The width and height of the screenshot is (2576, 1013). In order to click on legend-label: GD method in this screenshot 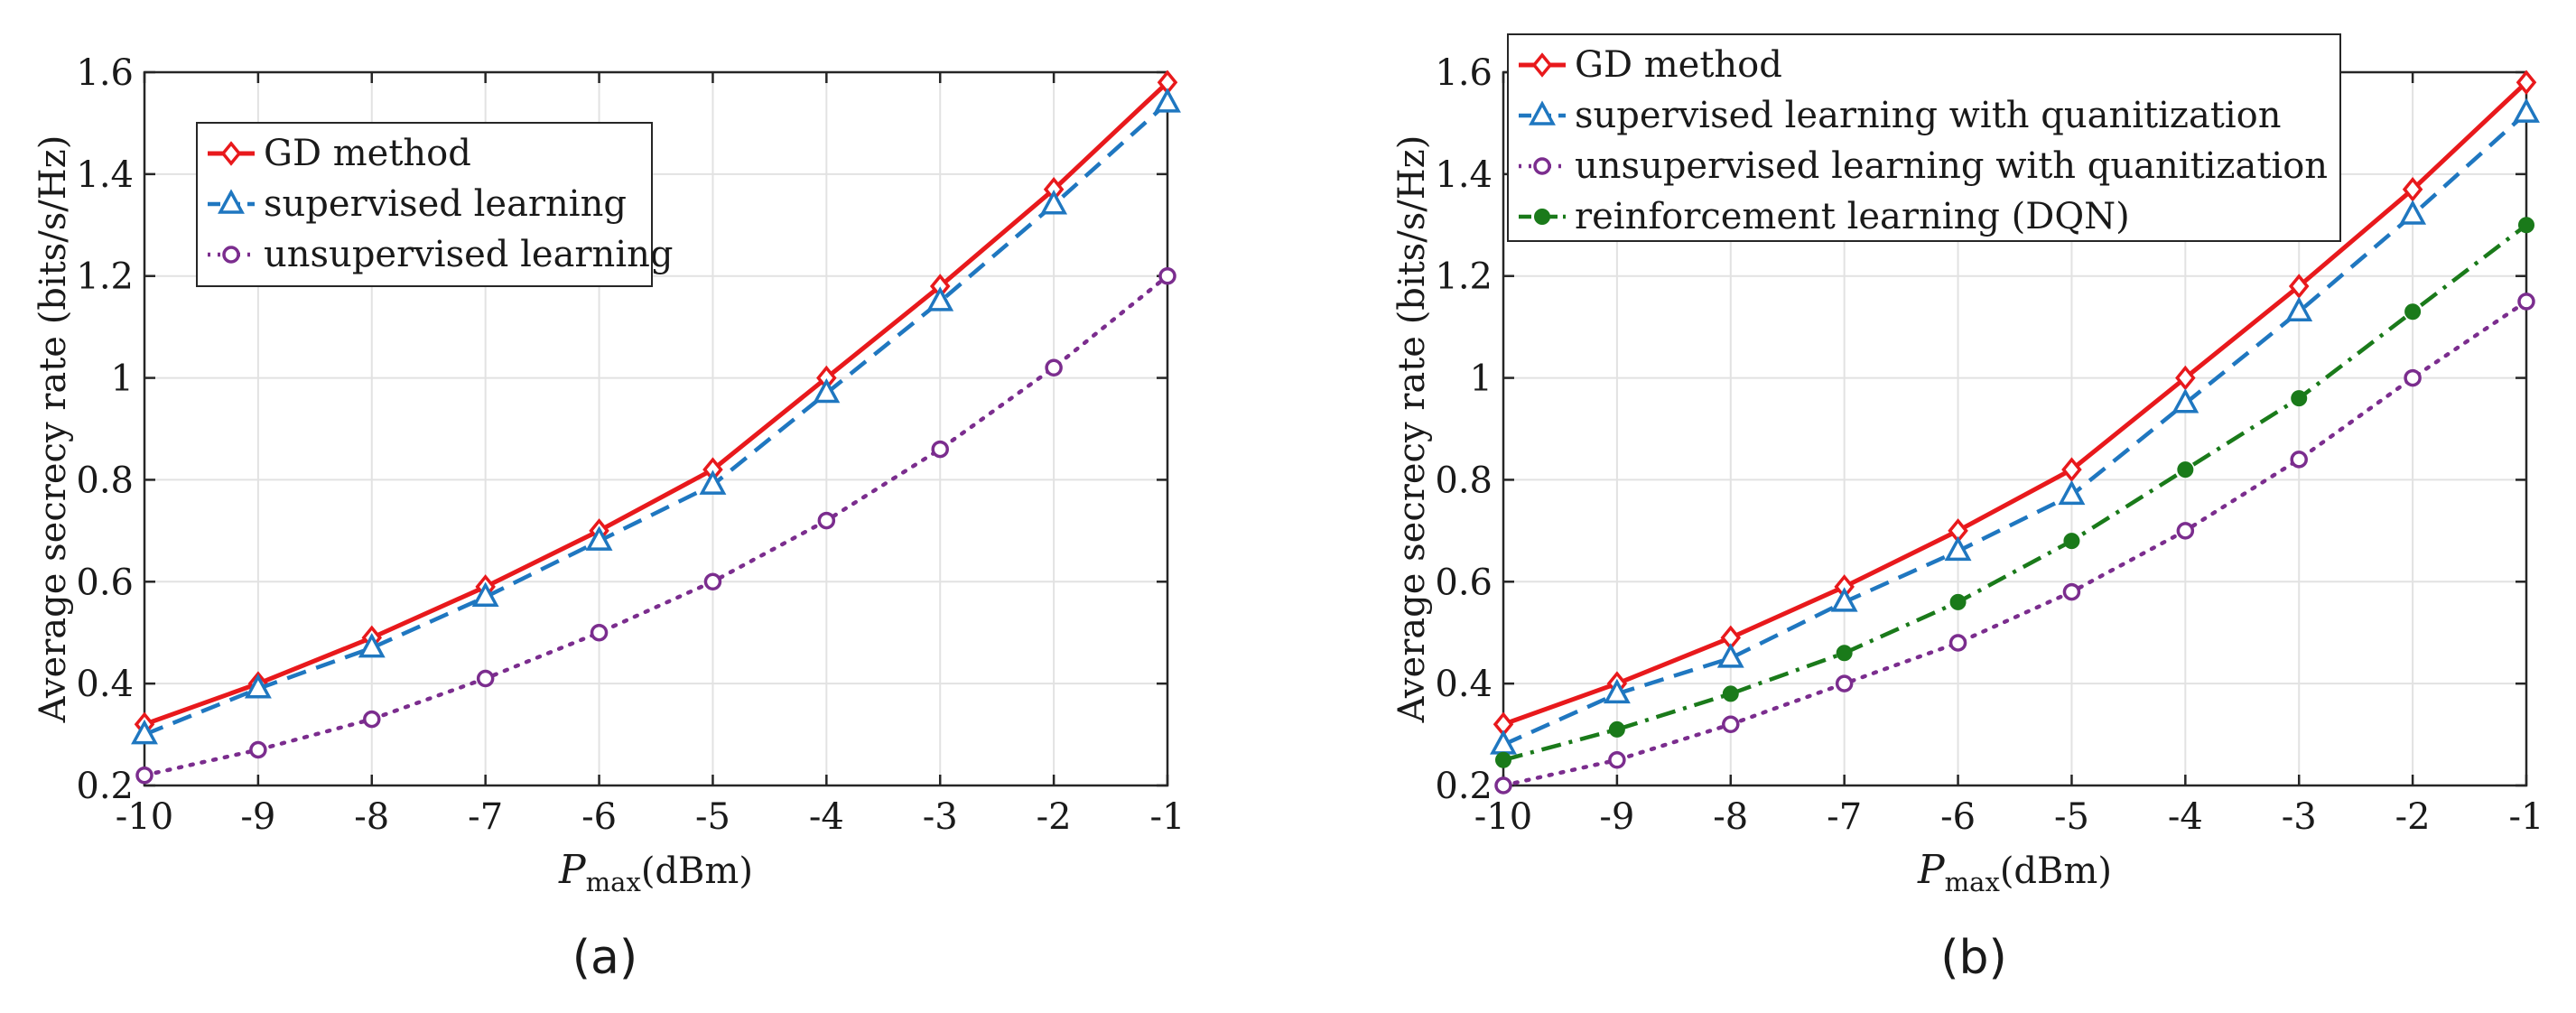, I will do `click(367, 153)`.